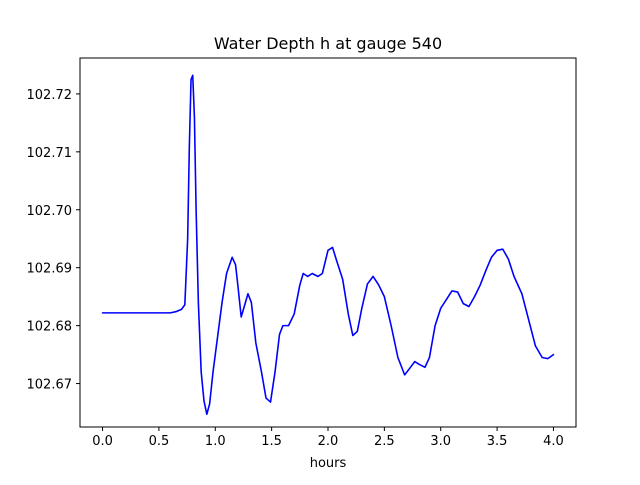  I want to click on y-tick-label: 102.70, so click(50, 211).